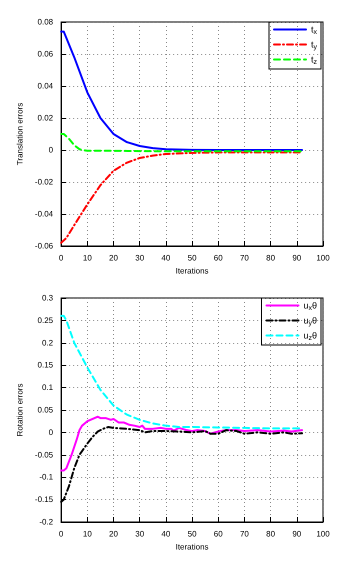 The height and width of the screenshot is (568, 349). What do you see at coordinates (44, 182) in the screenshot?
I see `y-tick-label: -0.02` at bounding box center [44, 182].